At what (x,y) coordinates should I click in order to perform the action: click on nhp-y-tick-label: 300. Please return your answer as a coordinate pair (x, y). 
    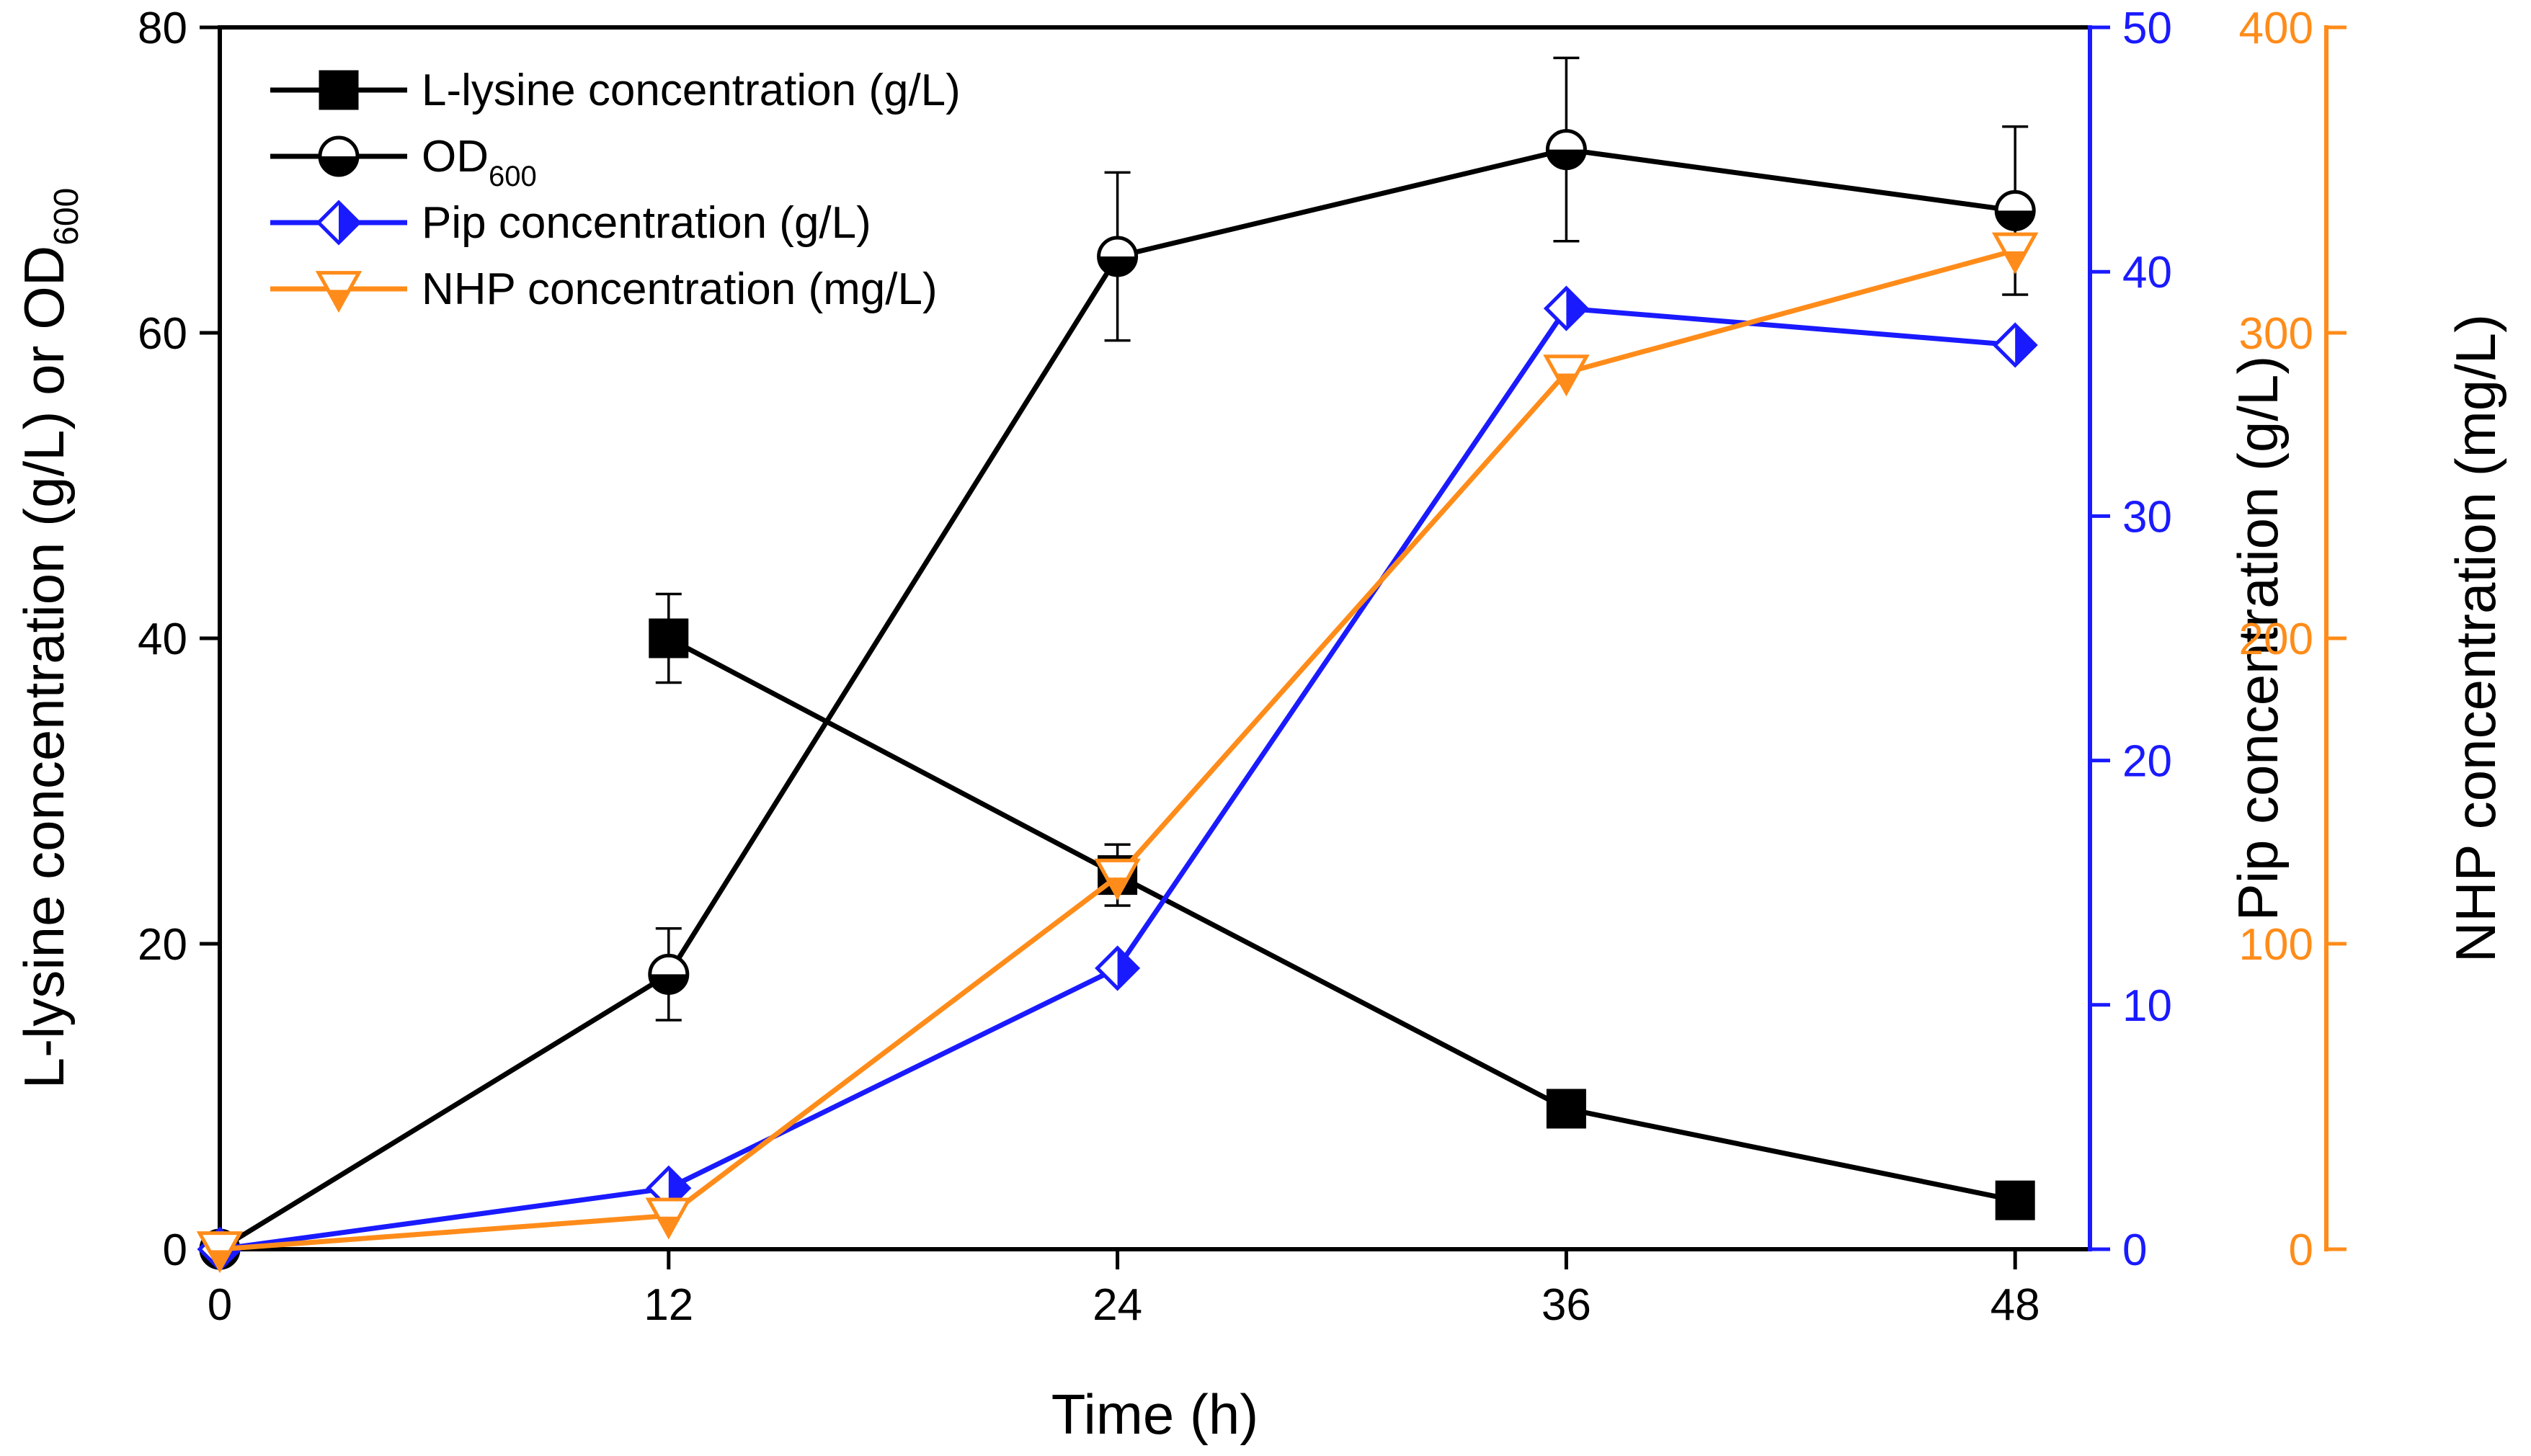
    Looking at the image, I should click on (2276, 334).